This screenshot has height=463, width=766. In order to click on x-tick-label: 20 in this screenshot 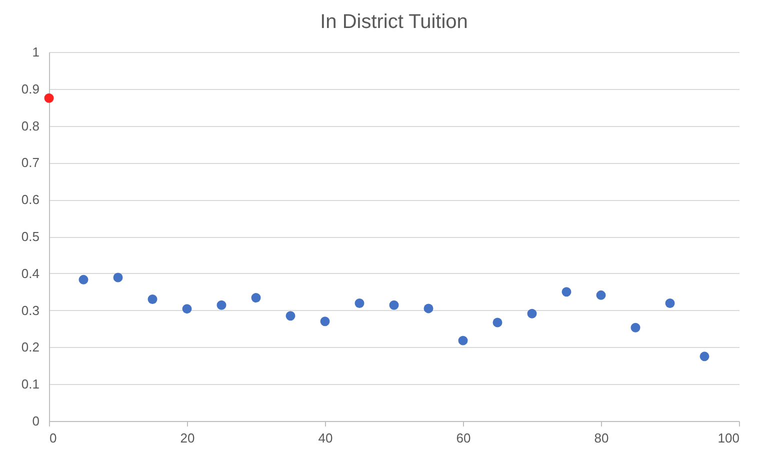, I will do `click(187, 438)`.